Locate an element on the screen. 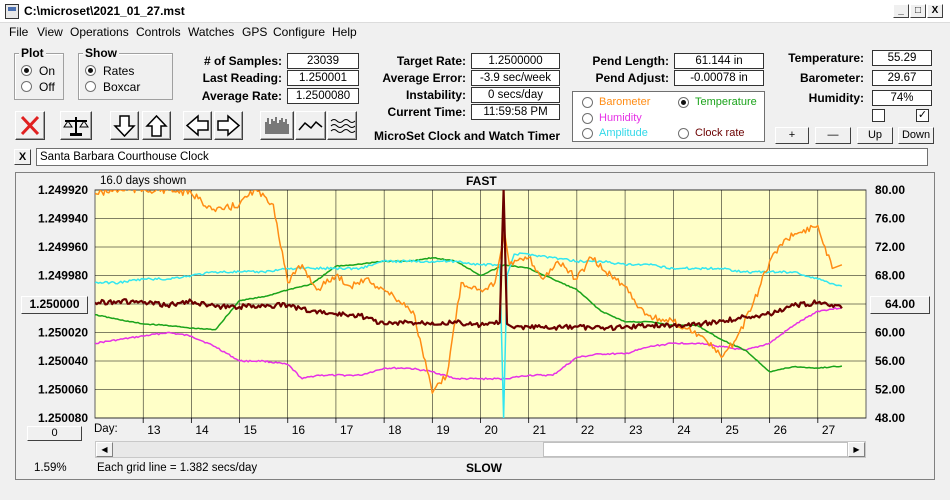 The width and height of the screenshot is (950, 500). samples-field: 23039 is located at coordinates (323, 61).